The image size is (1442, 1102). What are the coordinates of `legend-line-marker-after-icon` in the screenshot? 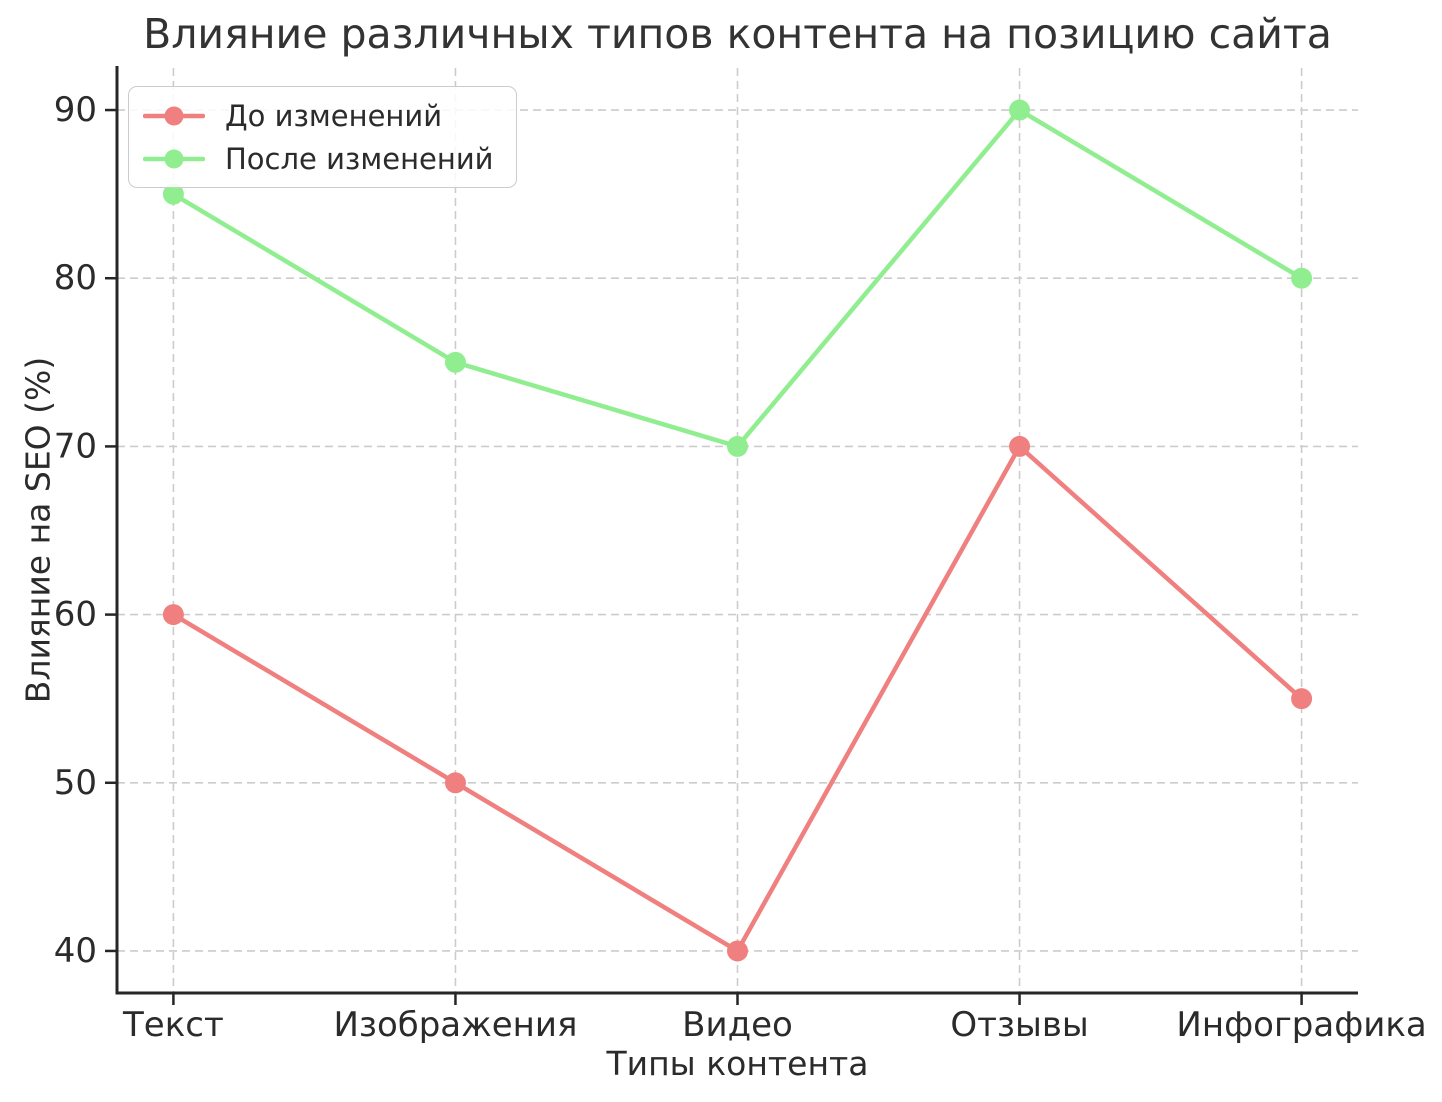 It's located at (174, 158).